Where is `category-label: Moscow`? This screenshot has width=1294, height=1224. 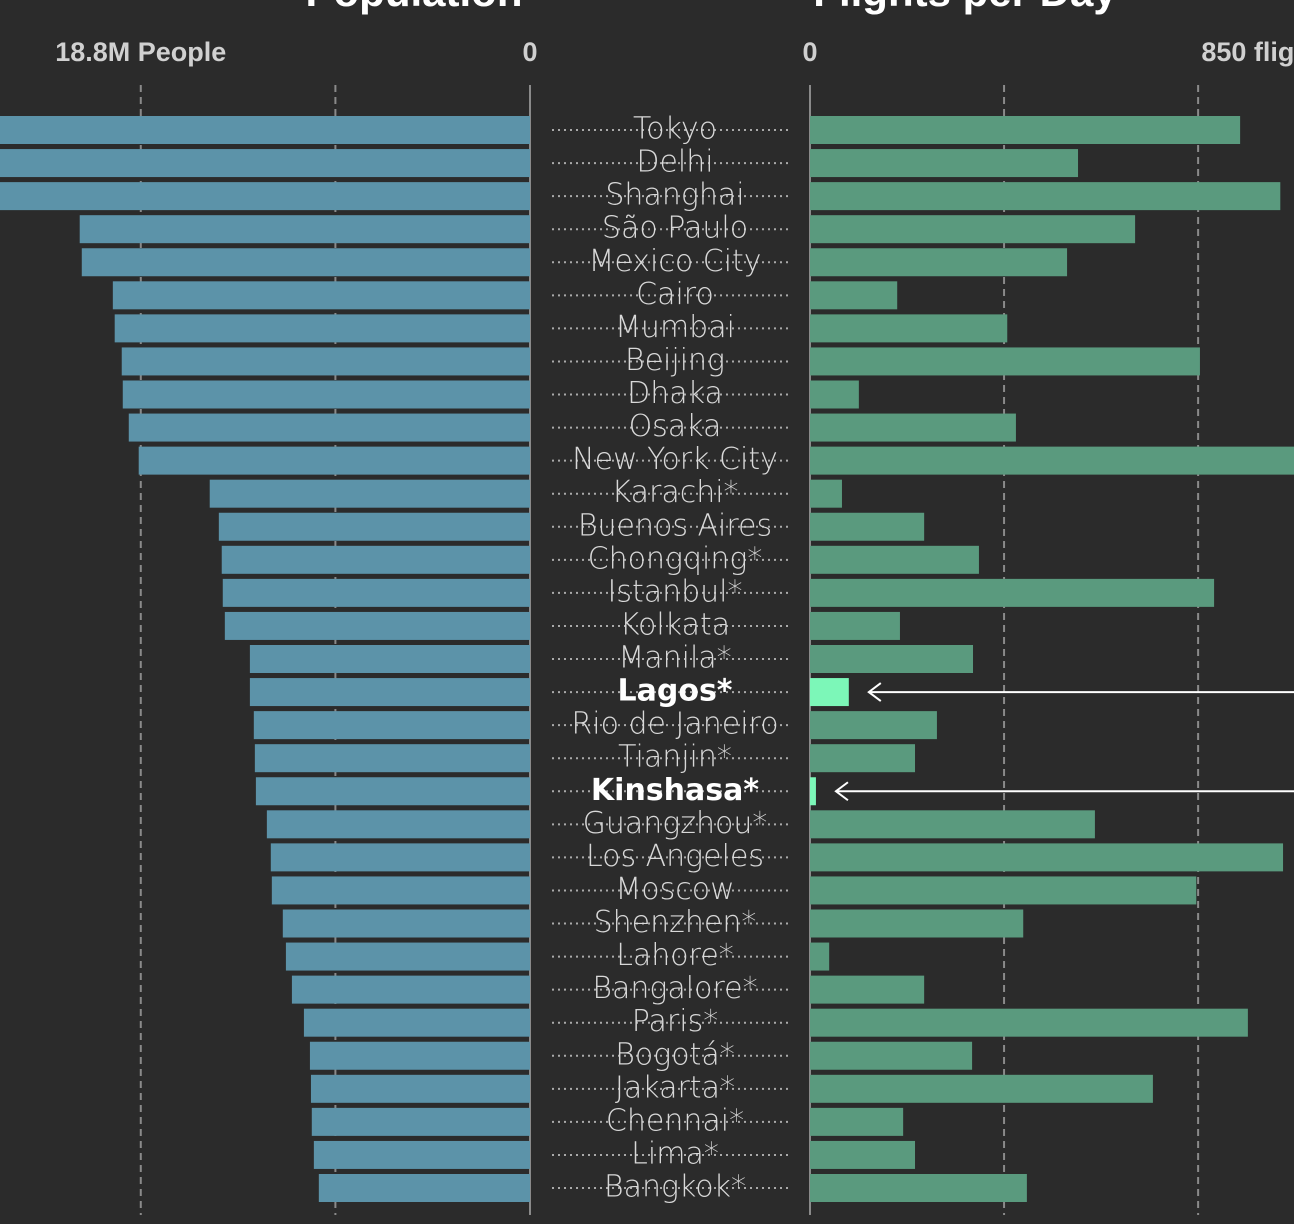 category-label: Moscow is located at coordinates (674, 889).